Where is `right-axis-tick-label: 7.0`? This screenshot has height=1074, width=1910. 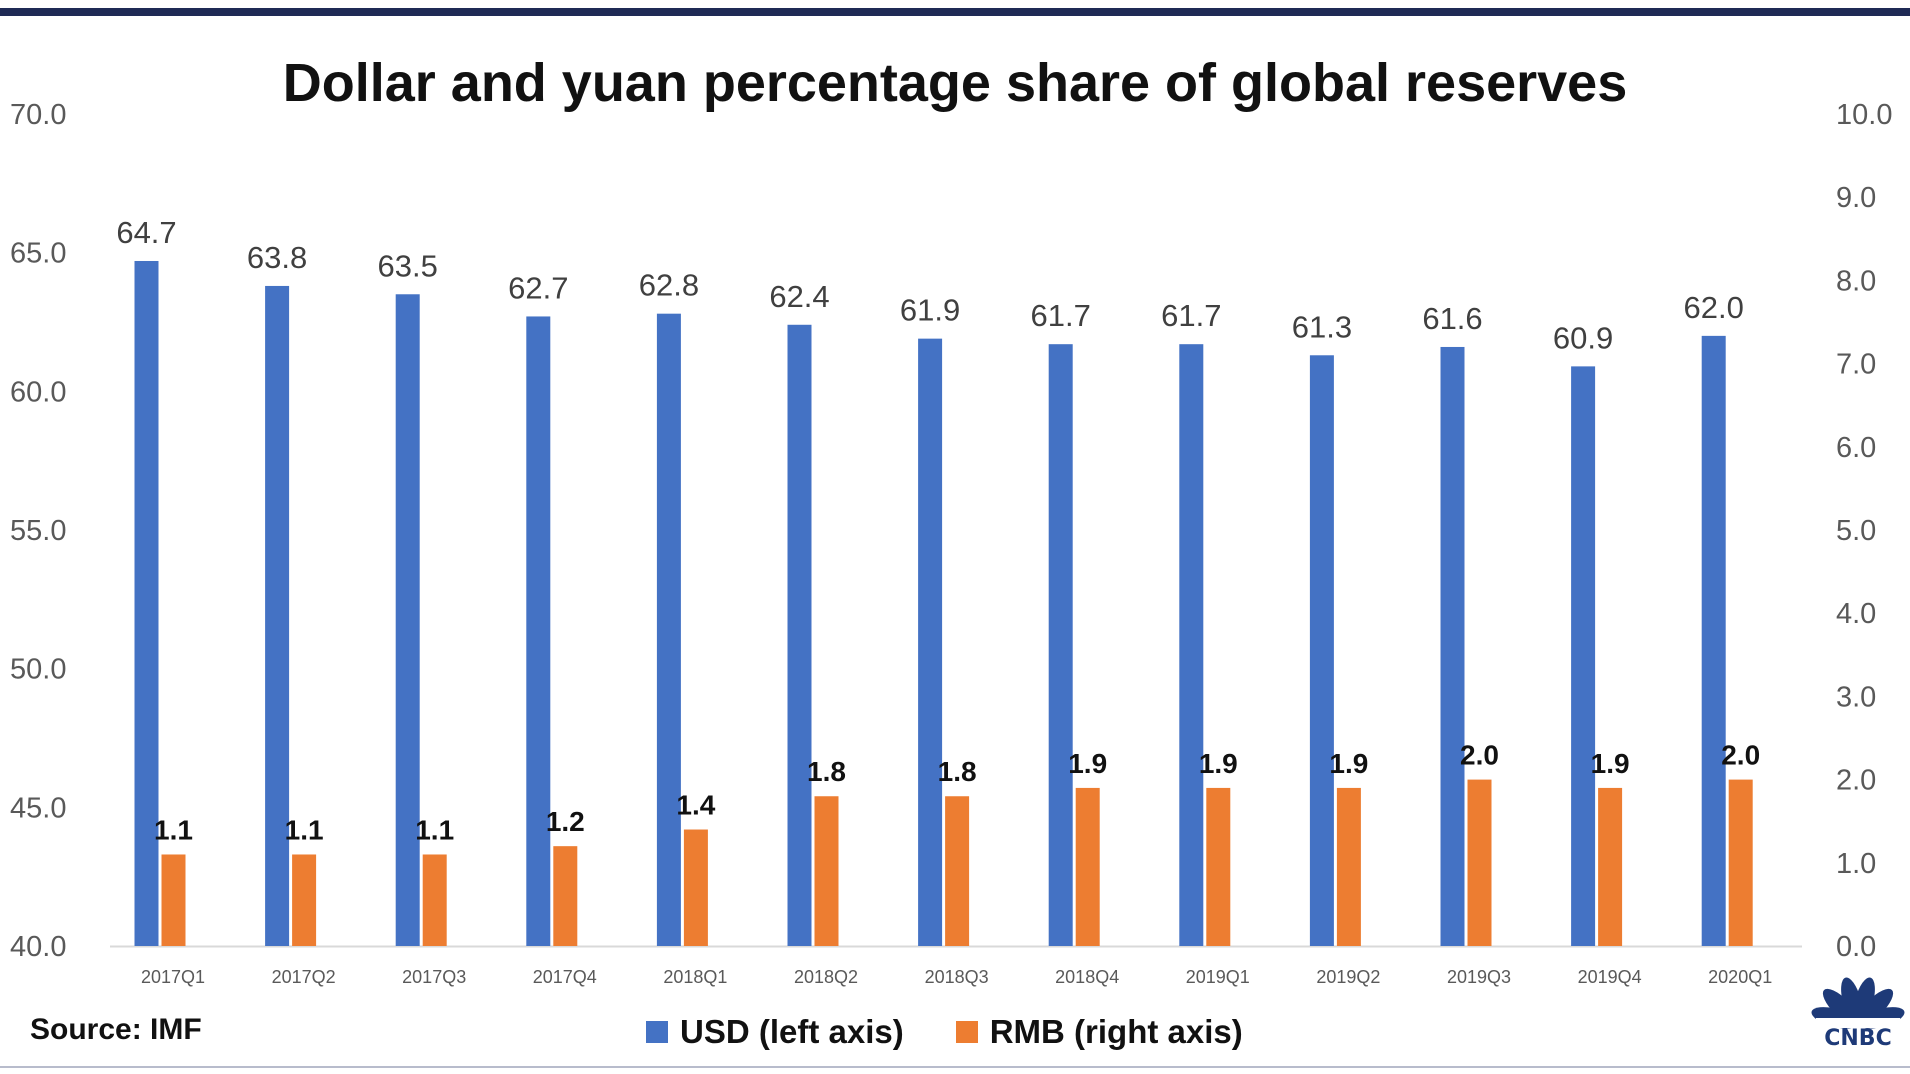 right-axis-tick-label: 7.0 is located at coordinates (1856, 365).